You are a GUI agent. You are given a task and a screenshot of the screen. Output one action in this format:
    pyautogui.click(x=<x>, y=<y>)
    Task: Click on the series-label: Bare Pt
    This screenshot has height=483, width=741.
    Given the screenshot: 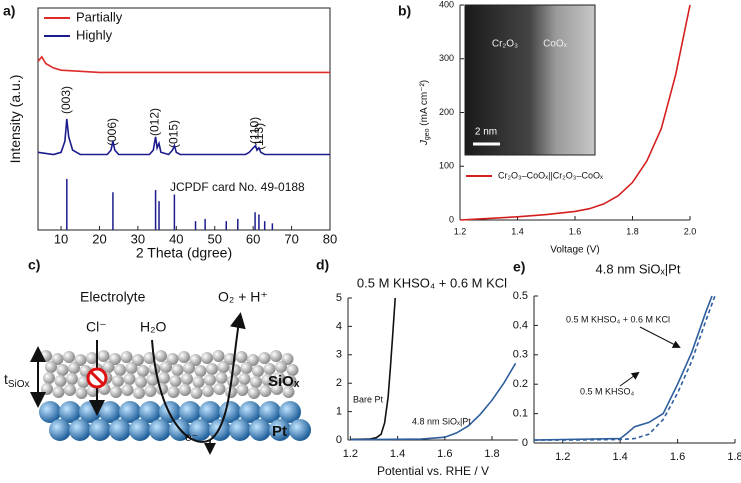 What is the action you would take?
    pyautogui.click(x=368, y=399)
    